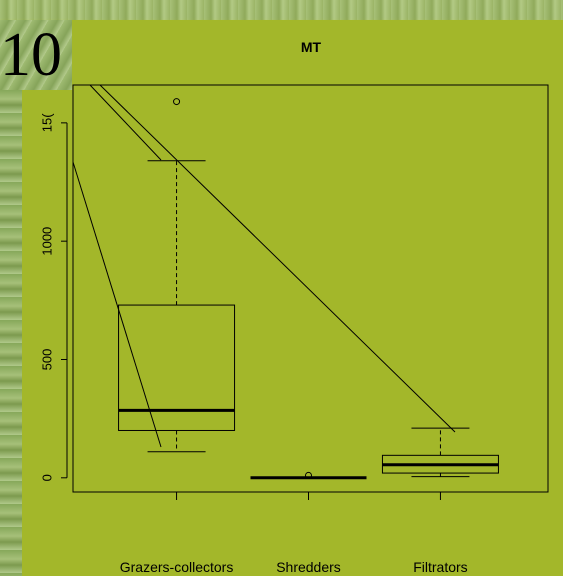 The width and height of the screenshot is (563, 576). What do you see at coordinates (177, 567) in the screenshot?
I see `x-axis-tick-label: Grazers-collectors` at bounding box center [177, 567].